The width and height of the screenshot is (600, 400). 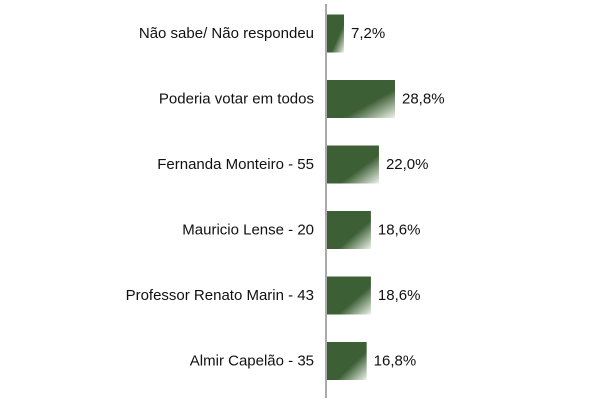 I want to click on category-label: Mauricio Lense - 20, so click(x=248, y=230).